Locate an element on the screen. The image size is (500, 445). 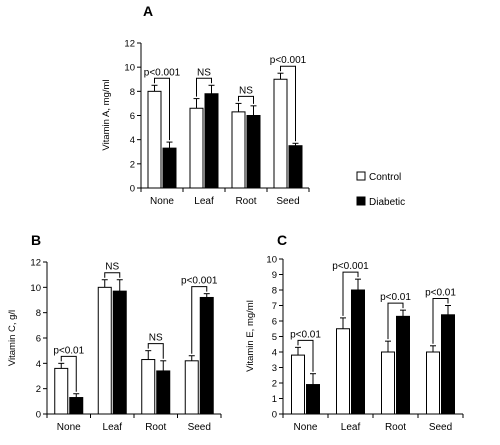
y-tick-label: 3 is located at coordinates (274, 368).